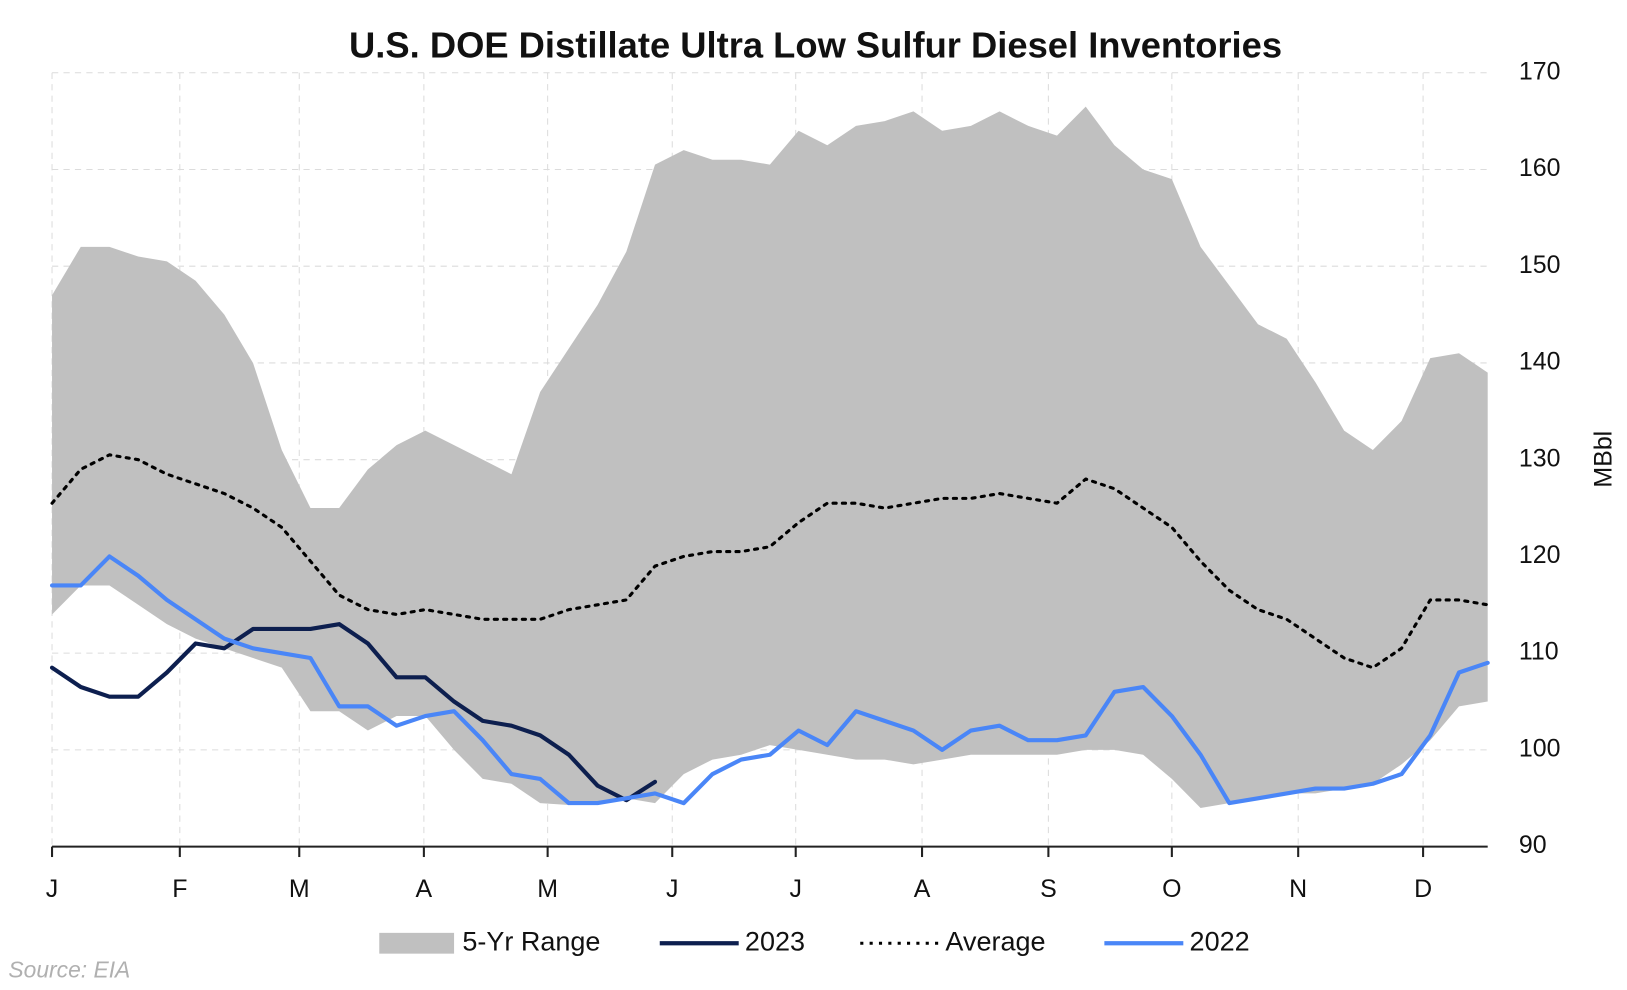 This screenshot has height=990, width=1627. Describe the element at coordinates (1540, 555) in the screenshot. I see `y-tick-label: 120` at that location.